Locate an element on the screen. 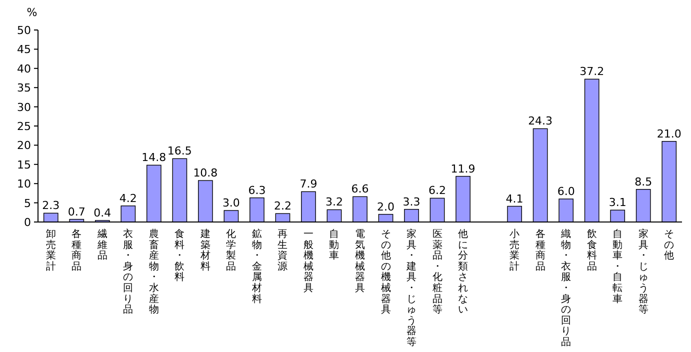 The width and height of the screenshot is (691, 352). x-tick-label: 自動車 is located at coordinates (334, 245).